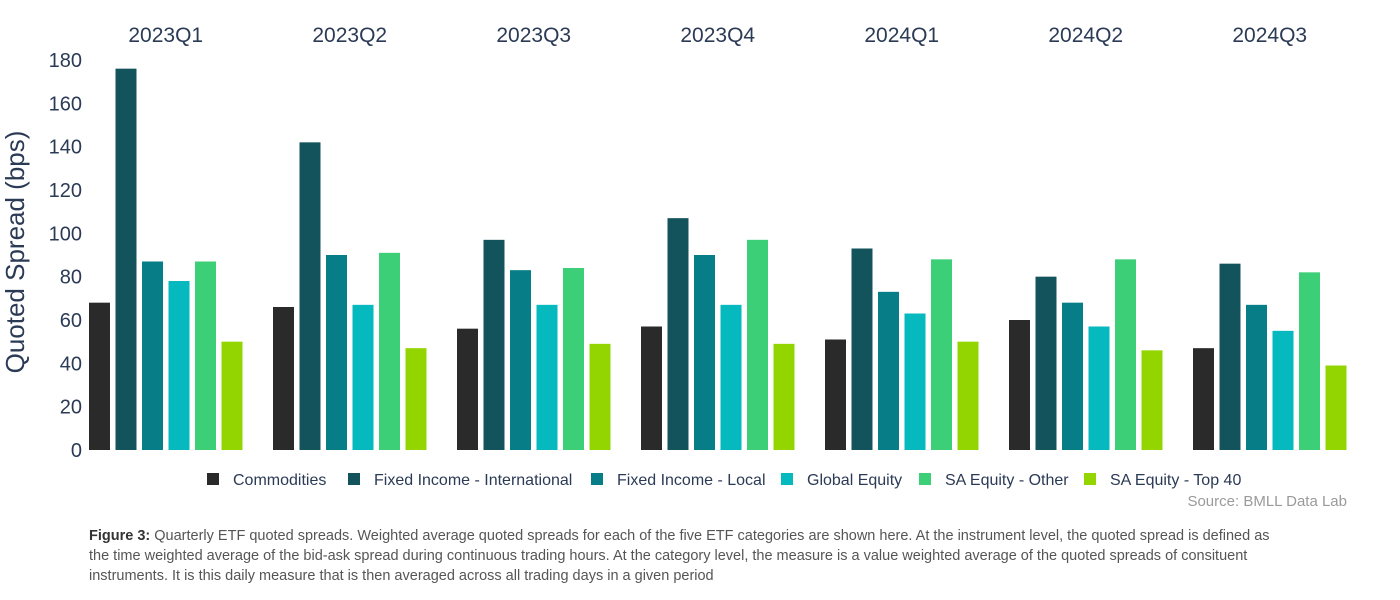 Image resolution: width=1400 pixels, height=600 pixels. What do you see at coordinates (473, 480) in the screenshot?
I see `legend-label: Fixed Income - International` at bounding box center [473, 480].